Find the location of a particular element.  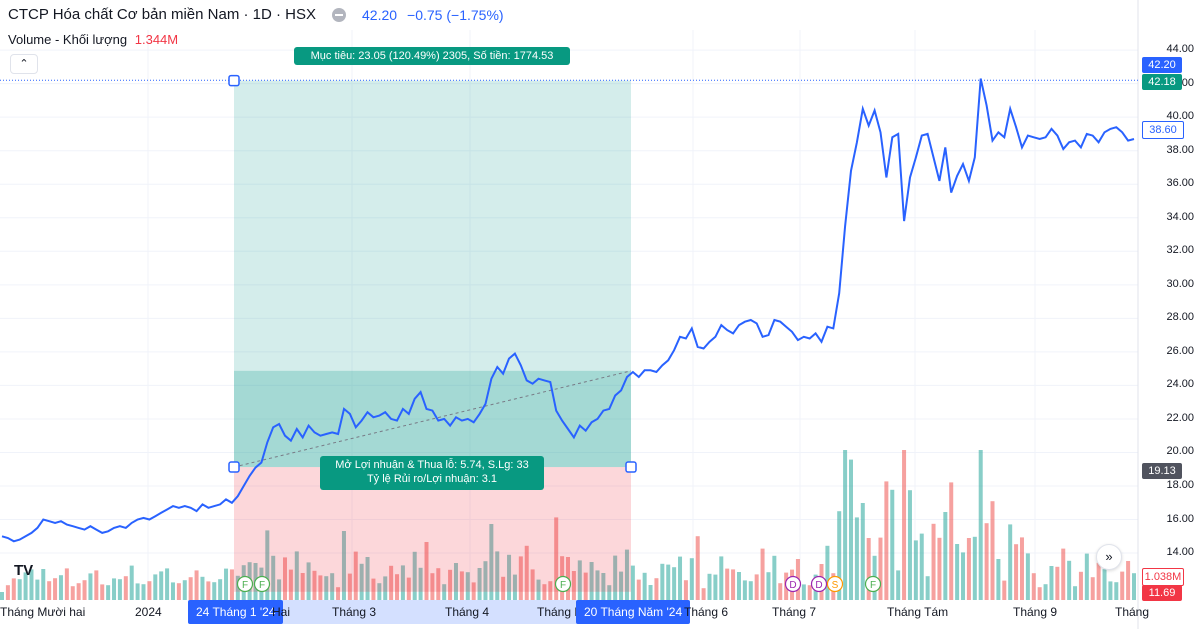

volume-value: 1.344M is located at coordinates (156, 39).